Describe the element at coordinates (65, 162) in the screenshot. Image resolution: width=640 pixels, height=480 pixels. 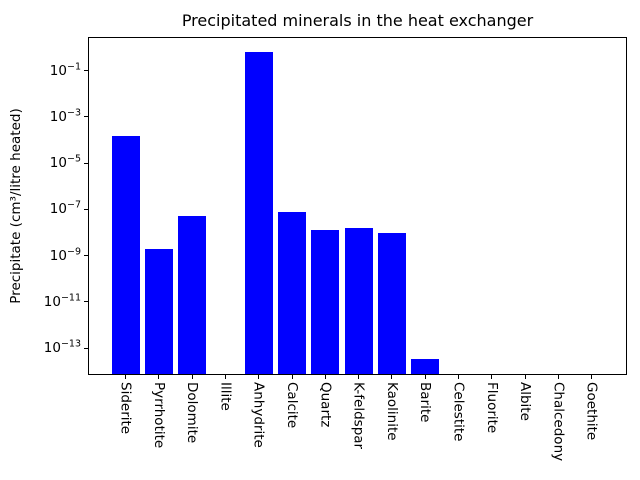
I see `y-tick-label: 10⁻⁵` at that location.